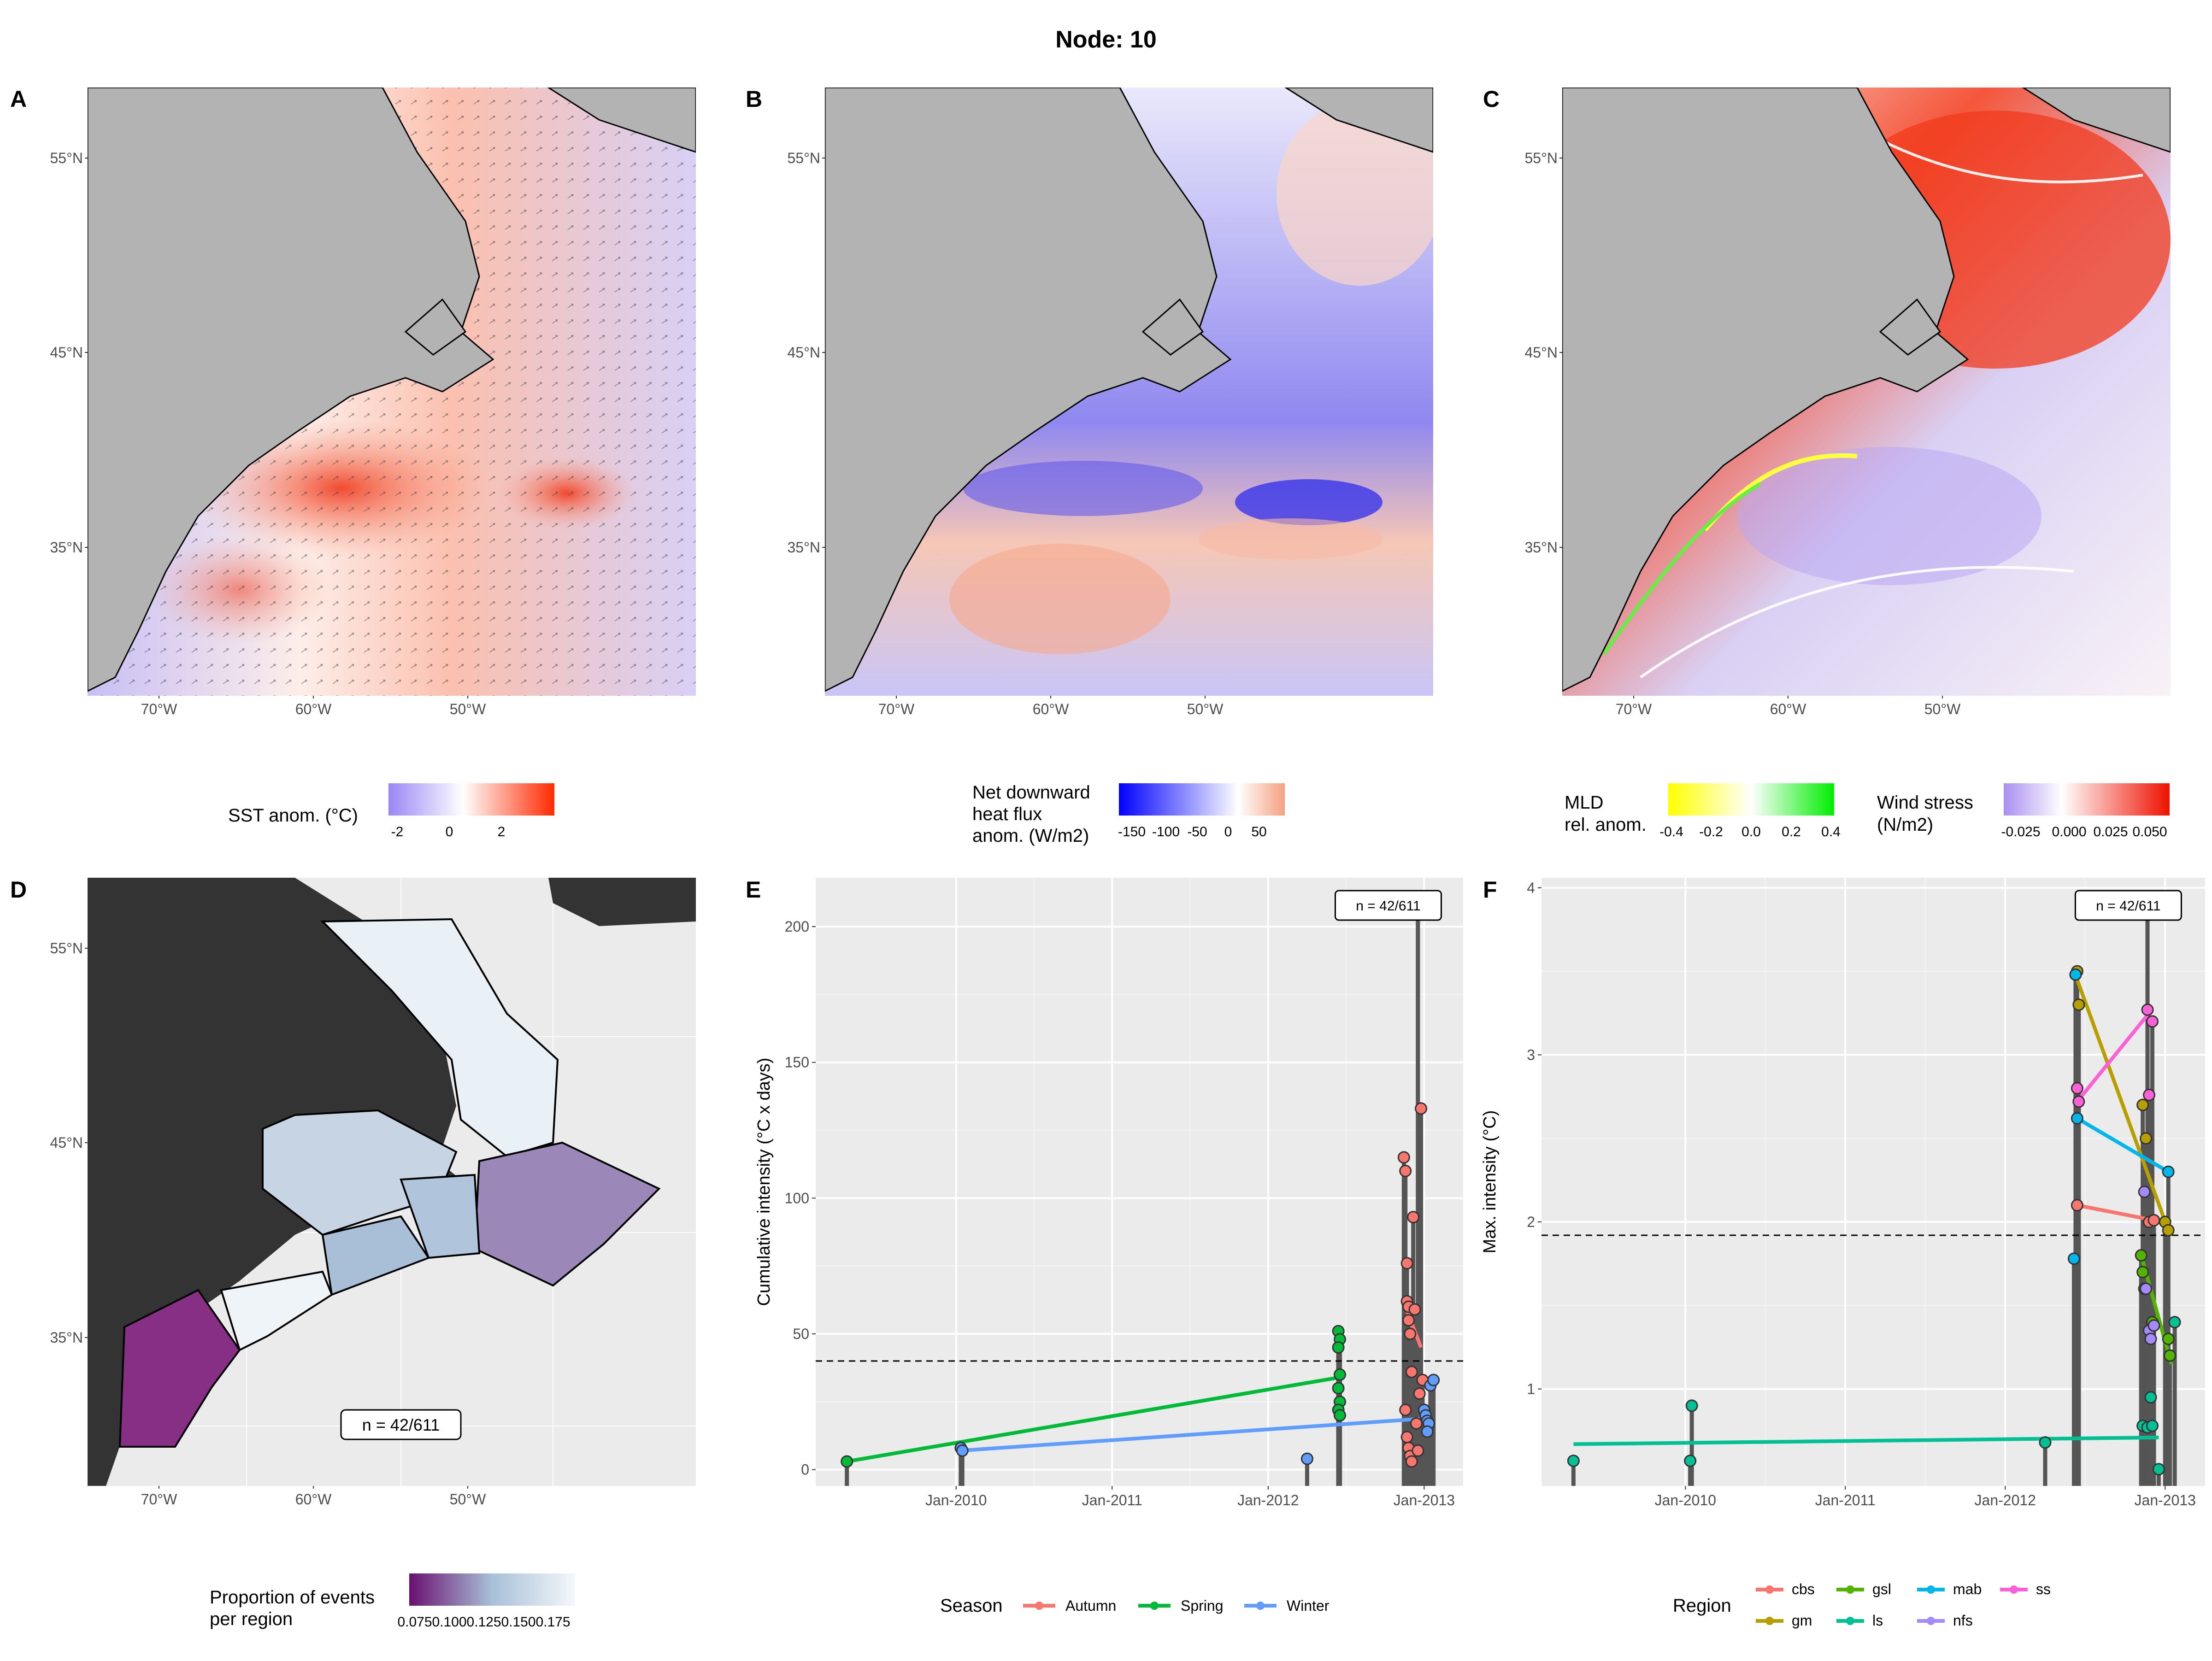 The width and height of the screenshot is (2212, 1661). What do you see at coordinates (1491, 99) in the screenshot?
I see `panel-label-c: C` at bounding box center [1491, 99].